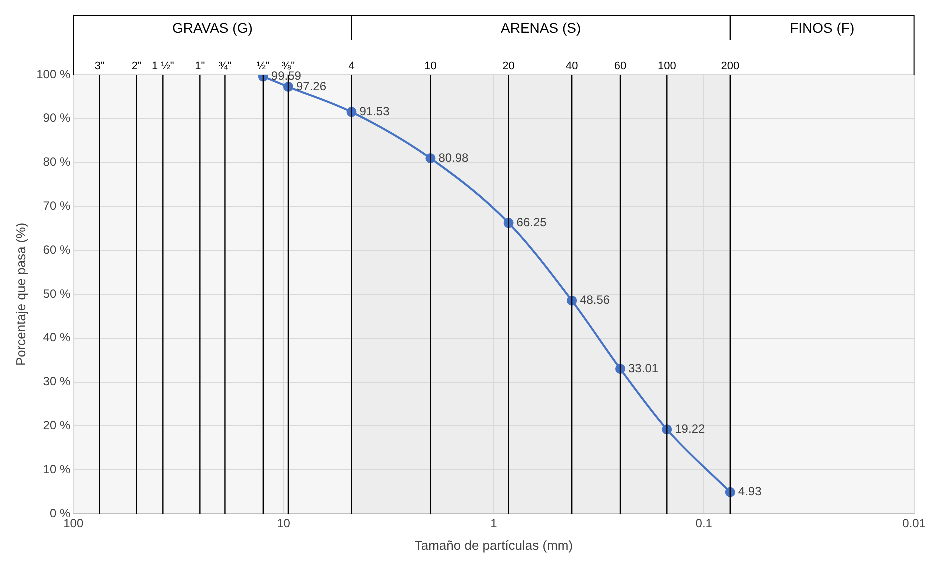  What do you see at coordinates (57, 293) in the screenshot?
I see `y-tick-label: 50 %` at bounding box center [57, 293].